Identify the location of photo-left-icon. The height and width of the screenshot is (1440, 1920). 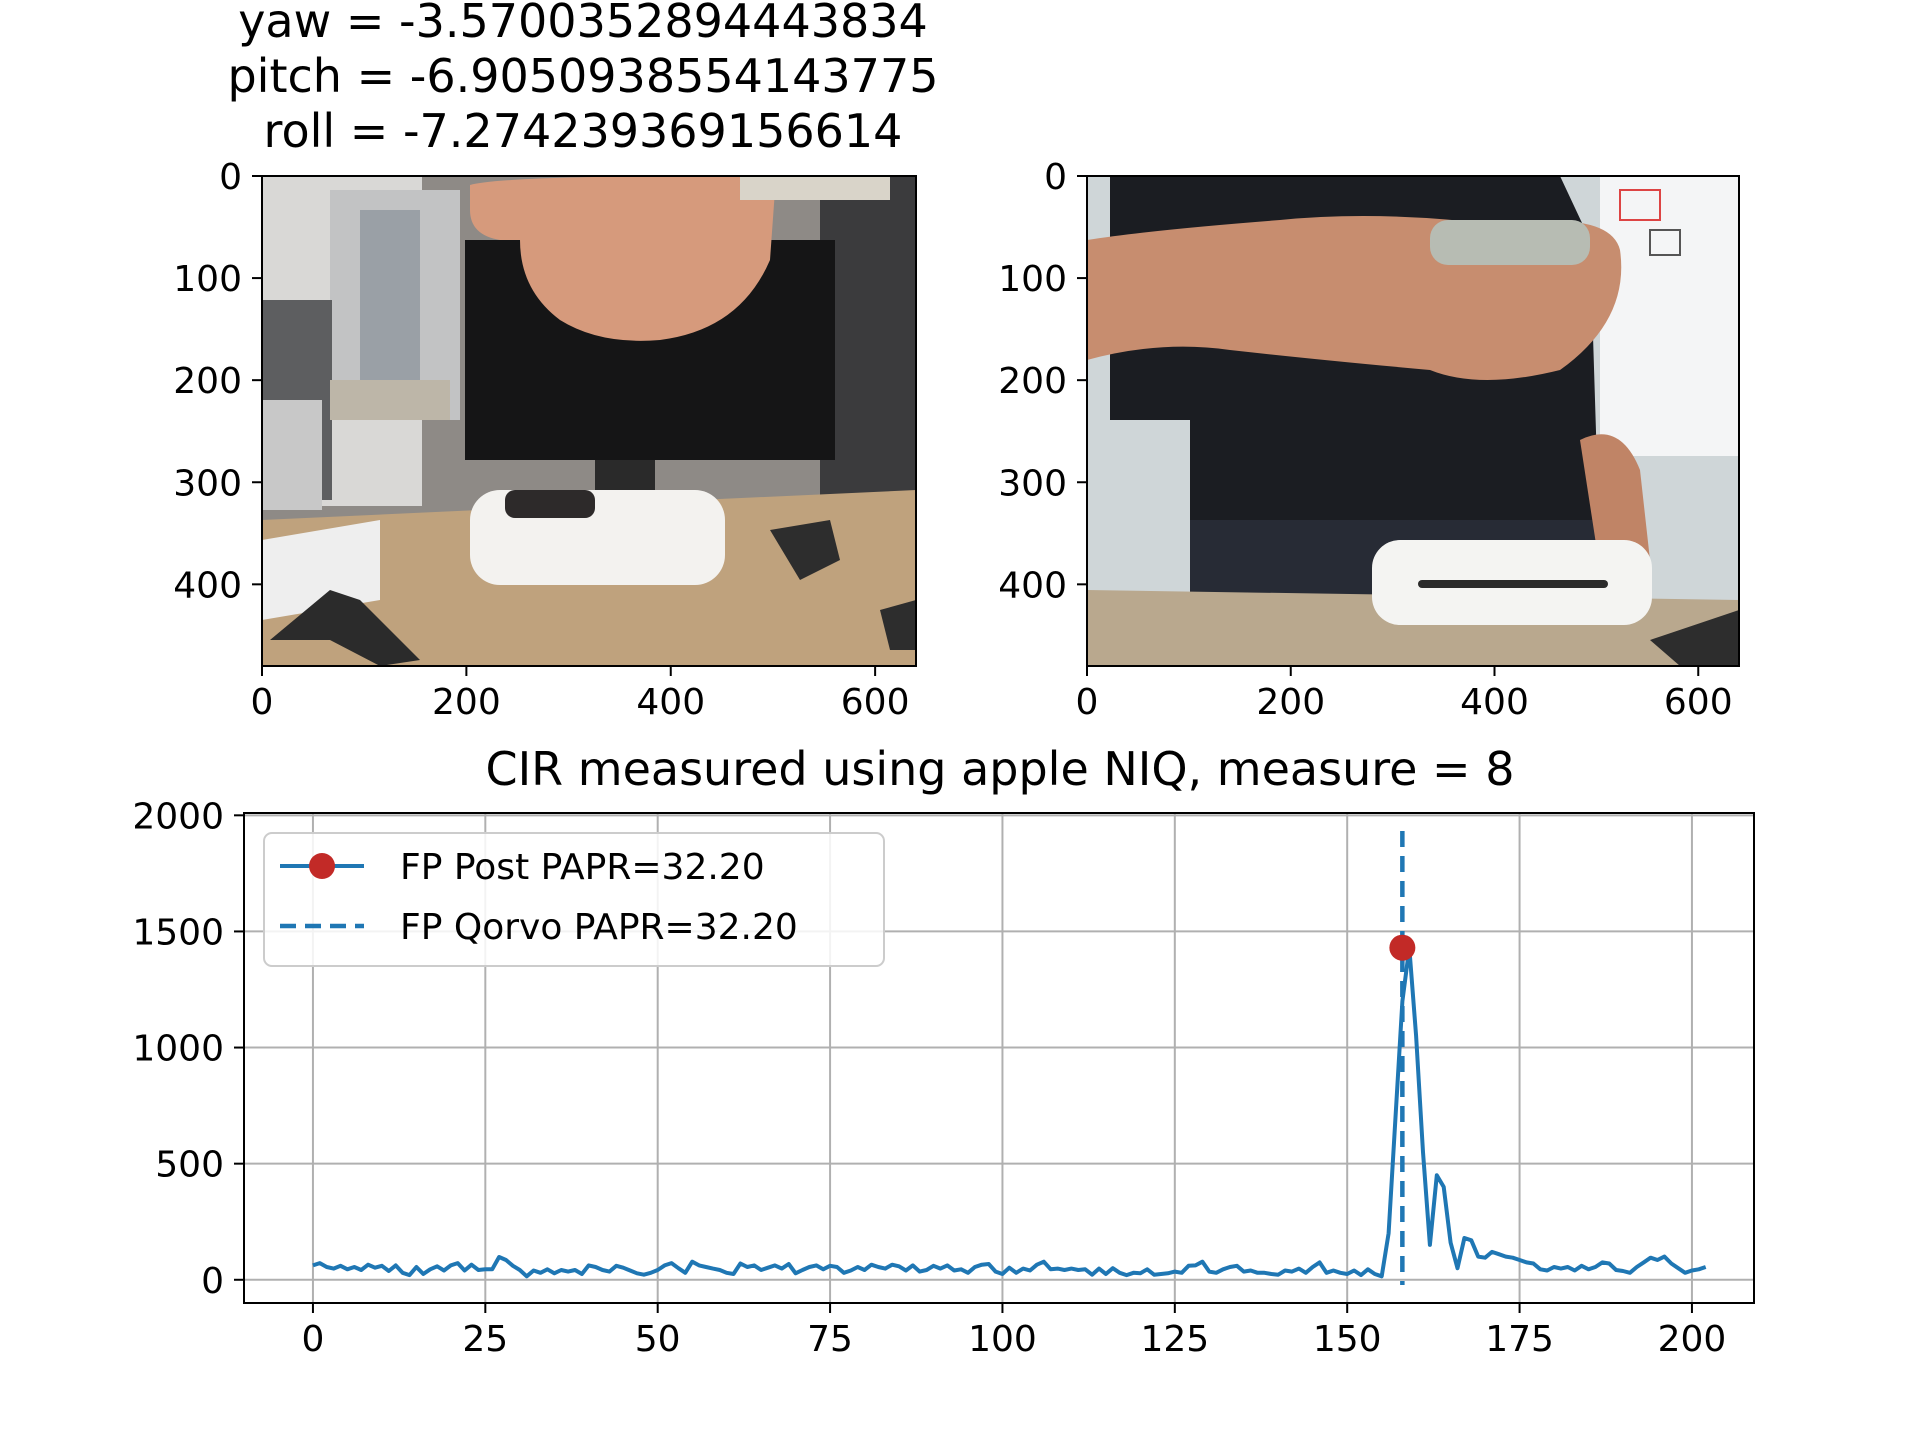
(589, 421).